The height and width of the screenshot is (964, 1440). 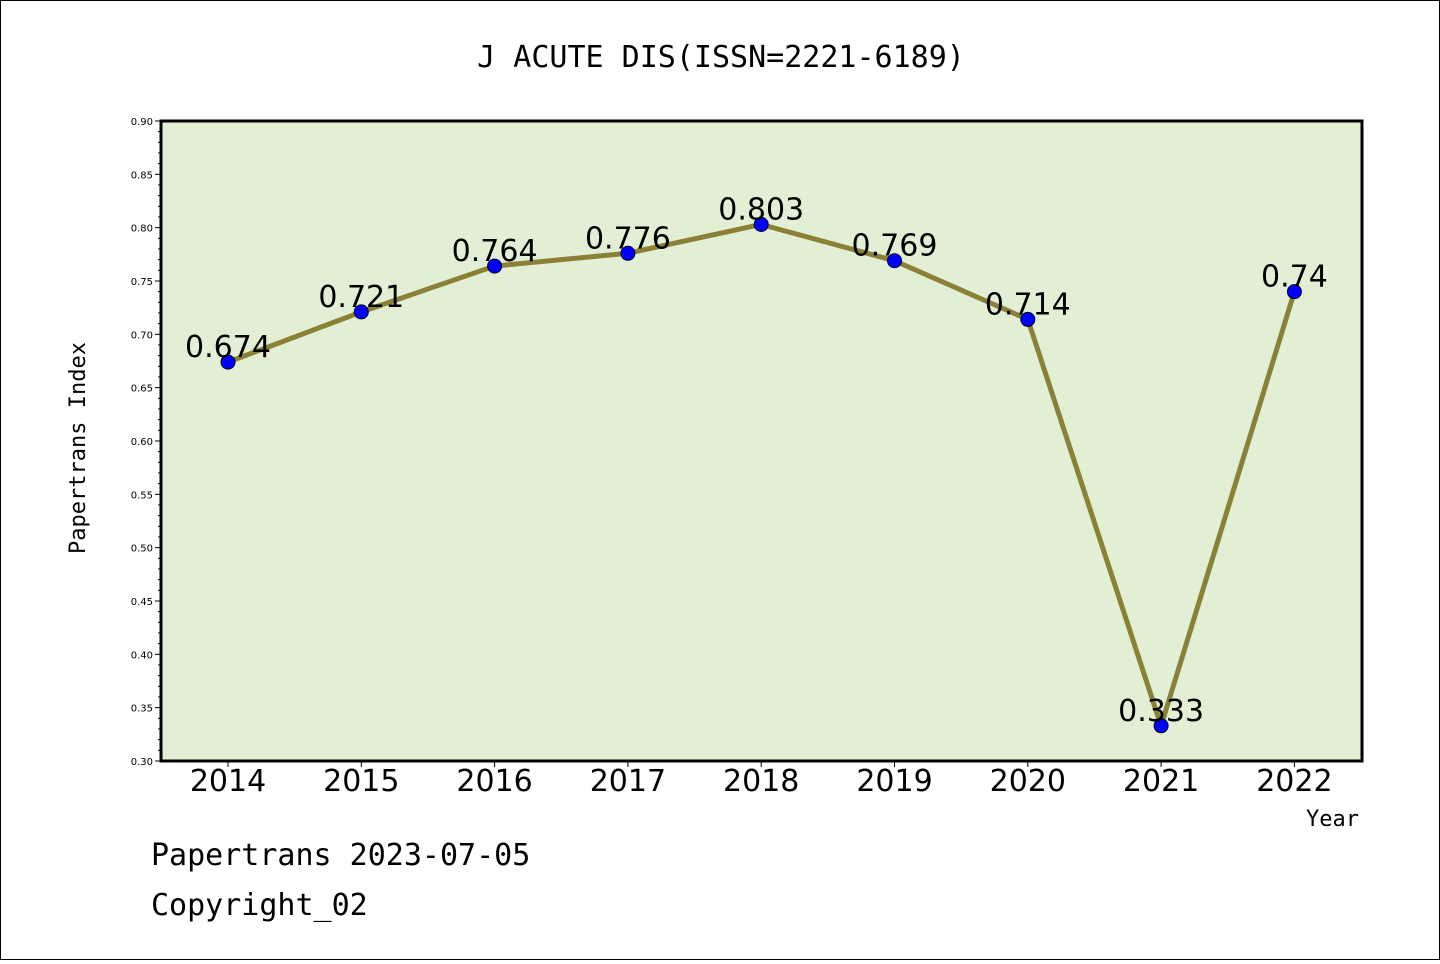 I want to click on x-axis: 2014 2015 2016 2017 2018 2019 2020 2021 2022, so click(x=761, y=780).